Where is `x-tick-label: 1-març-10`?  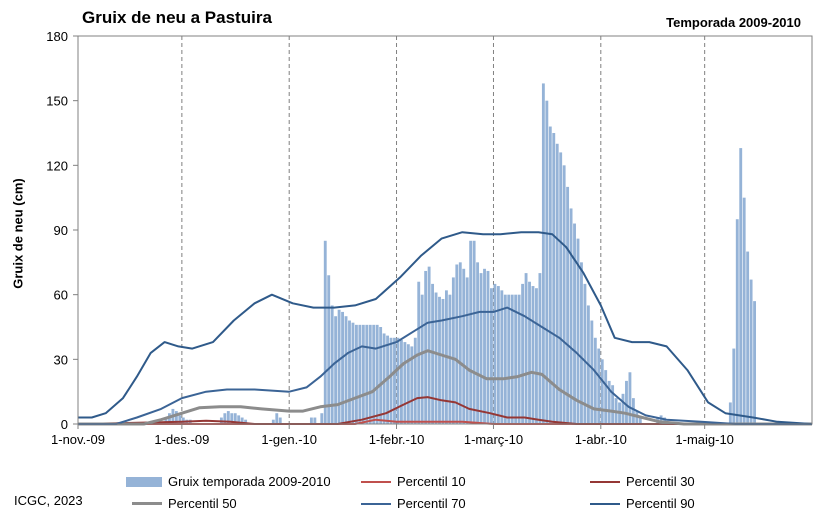
x-tick-label: 1-març-10 is located at coordinates (493, 439).